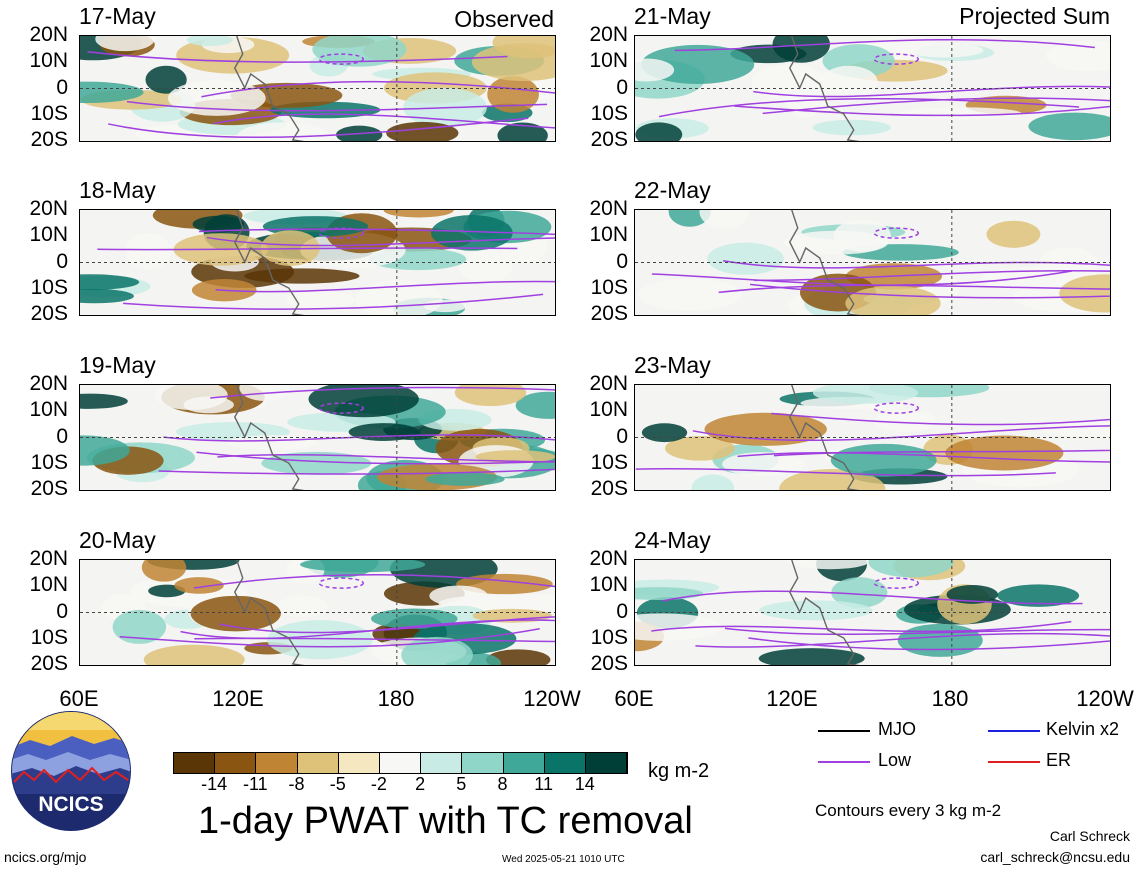  What do you see at coordinates (337, 784) in the screenshot?
I see `colorbar-tick-label: -5` at bounding box center [337, 784].